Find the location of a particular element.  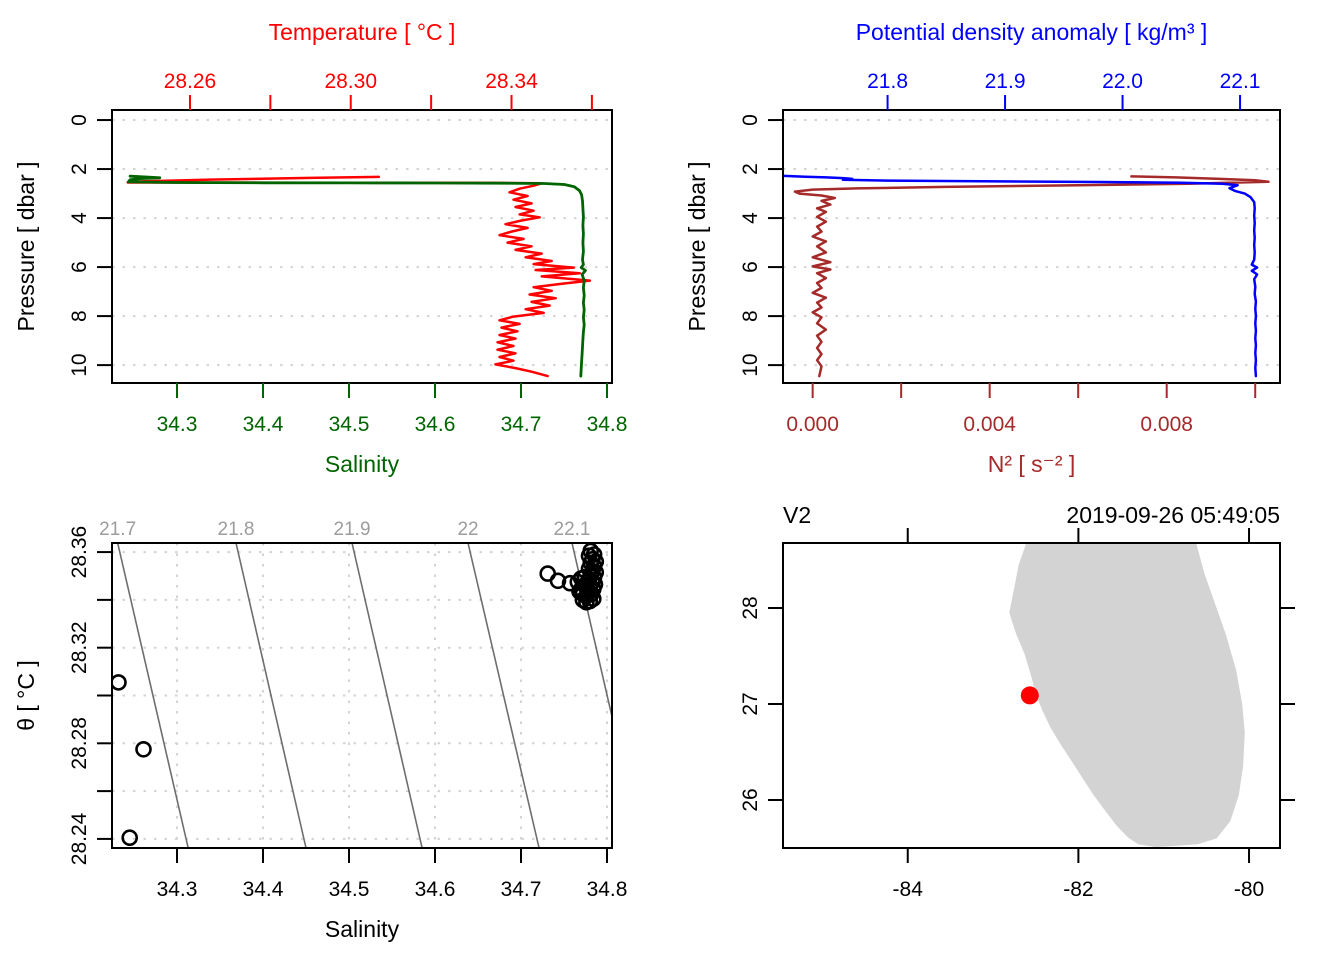

tick-label: -80 is located at coordinates (1249, 889).